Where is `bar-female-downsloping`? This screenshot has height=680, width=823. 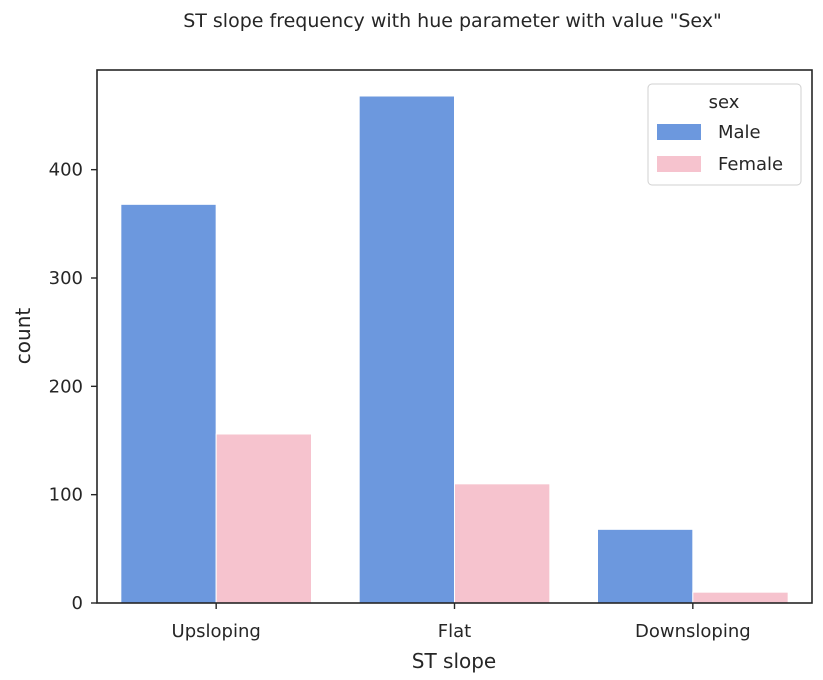 bar-female-downsloping is located at coordinates (740, 597).